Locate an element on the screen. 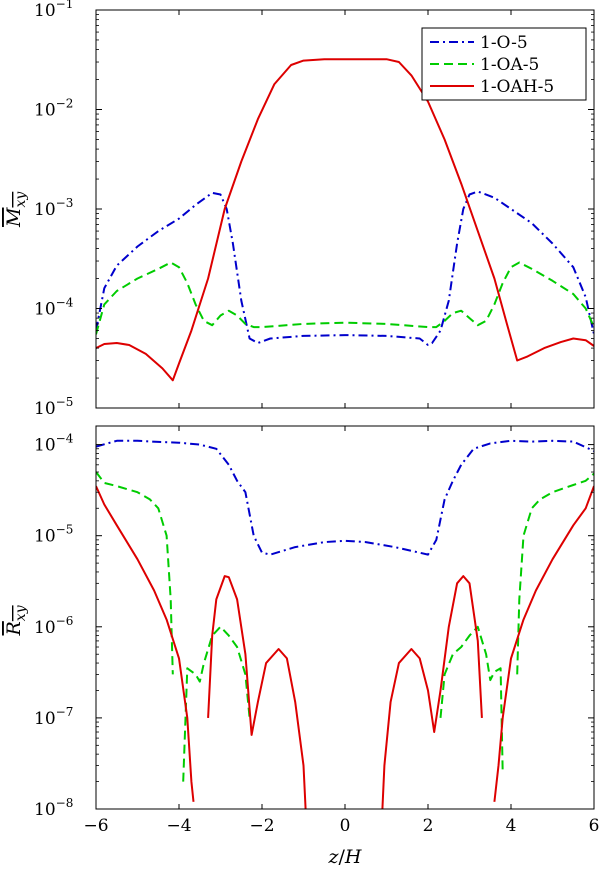 The width and height of the screenshot is (600, 874). legend-label-1-oa-5: 1-OA-5 is located at coordinates (509, 65).